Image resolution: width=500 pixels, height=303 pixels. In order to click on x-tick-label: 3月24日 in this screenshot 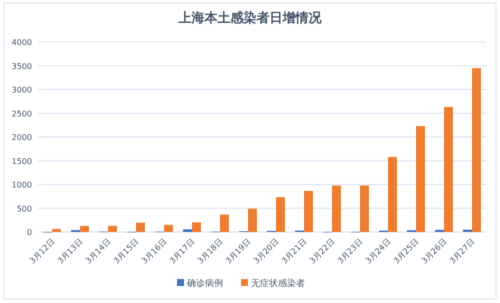, I will do `click(378, 251)`.